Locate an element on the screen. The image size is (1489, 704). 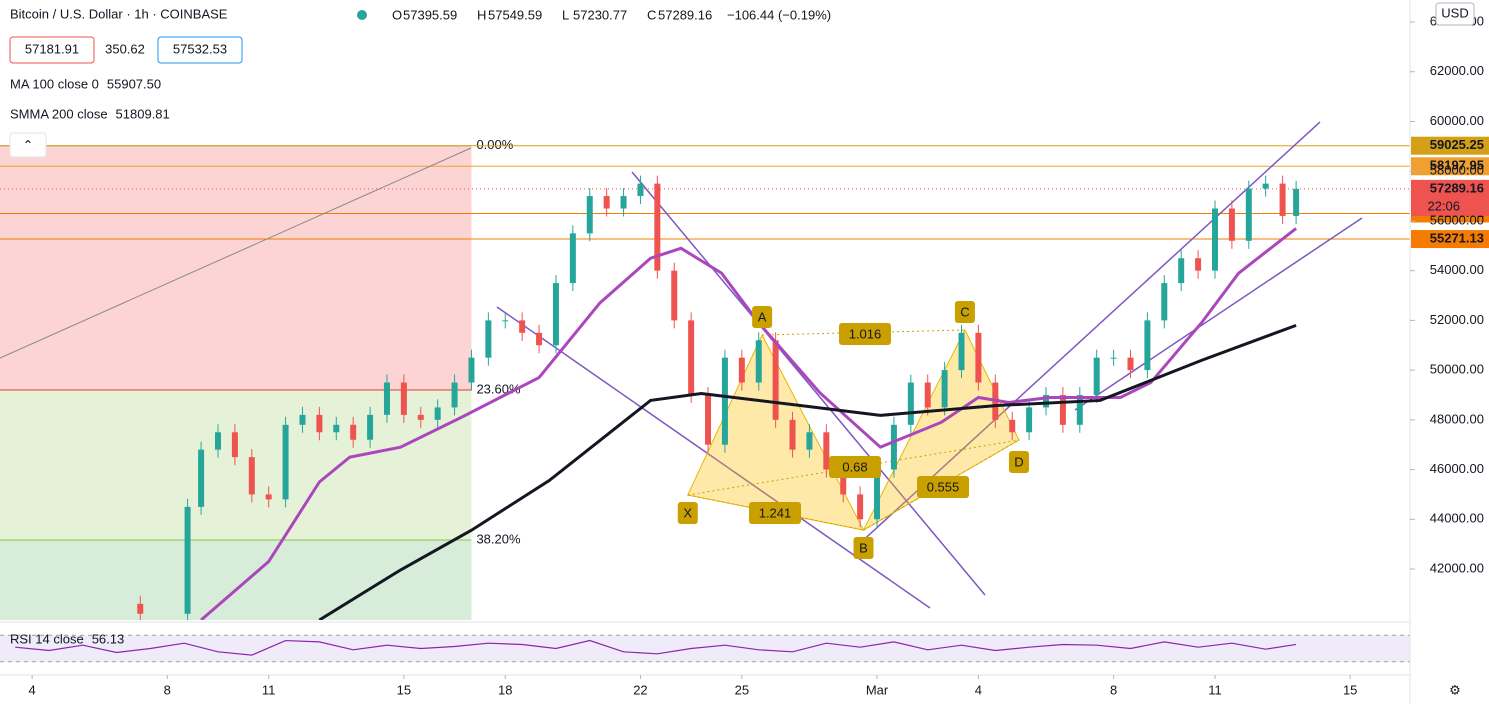
fib-label: 0.00% is located at coordinates (494, 144).